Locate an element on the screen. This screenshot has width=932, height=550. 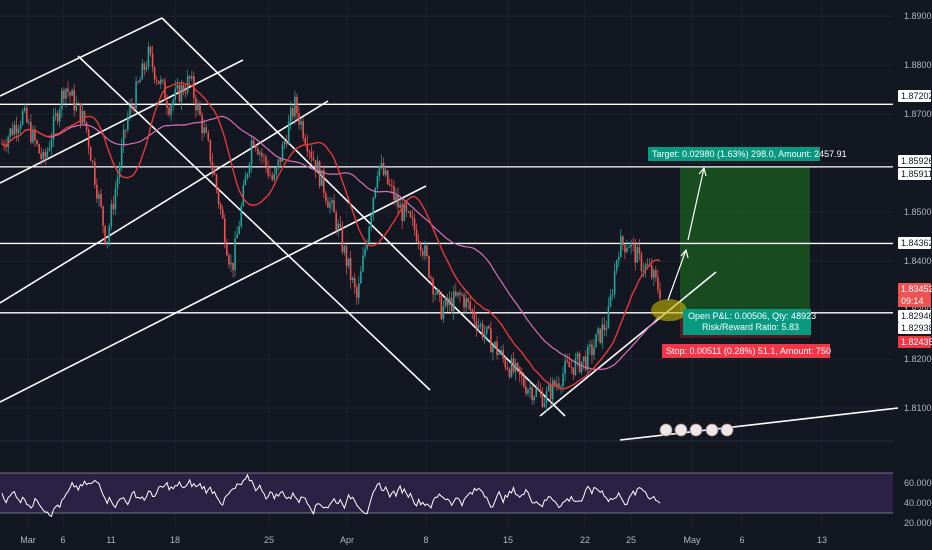
time-axis-label: 11 is located at coordinates (110, 540).